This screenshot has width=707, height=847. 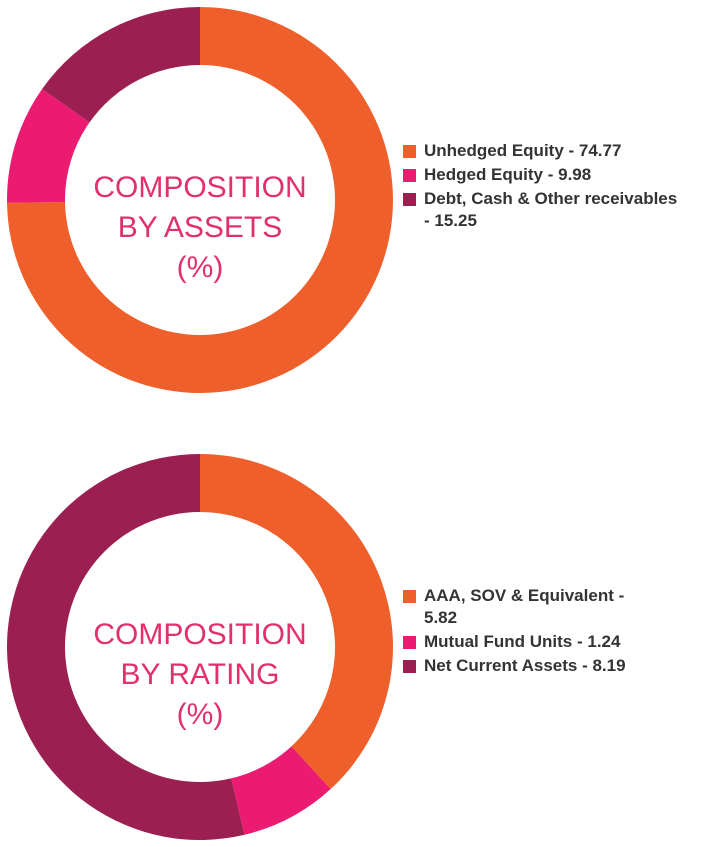 What do you see at coordinates (48, 146) in the screenshot?
I see `donut-slice-hedged-equity` at bounding box center [48, 146].